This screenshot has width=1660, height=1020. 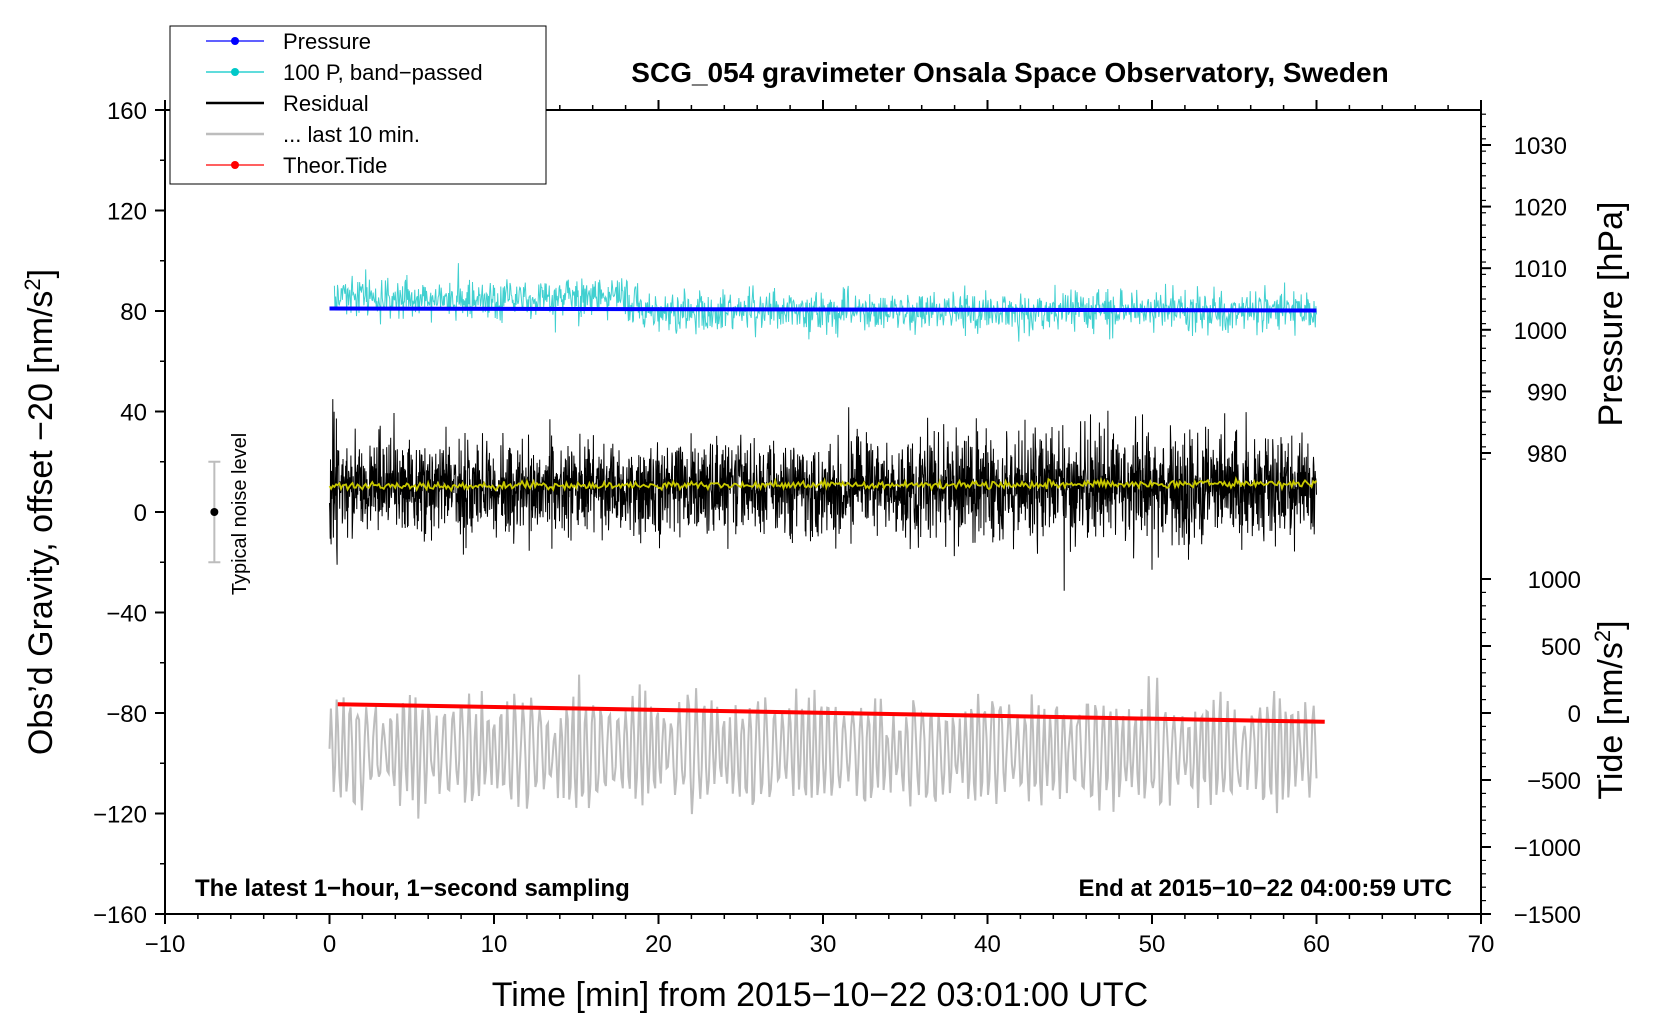 I want to click on annotation-bottom-left: The latest 1−hour, 1−second sampling, so click(x=412, y=888).